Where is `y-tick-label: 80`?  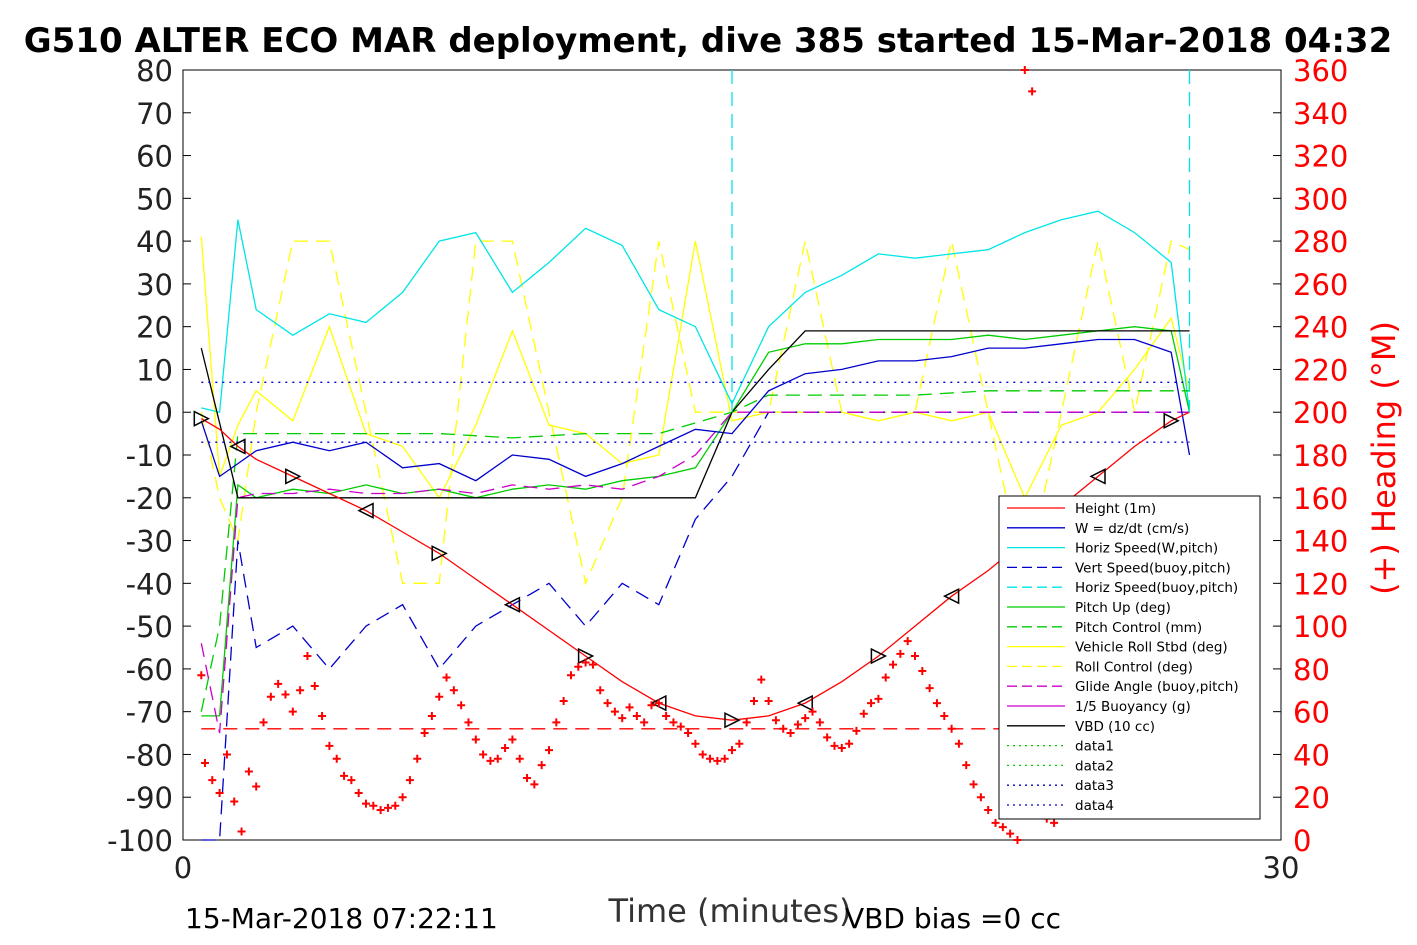
y-tick-label: 80 is located at coordinates (154, 71).